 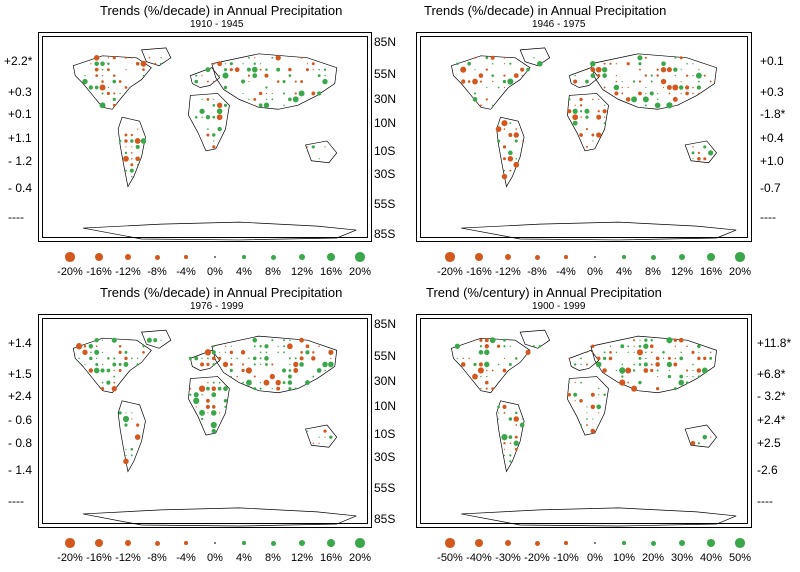 What do you see at coordinates (20, 161) in the screenshot?
I see `trend-value: - 1.2` at bounding box center [20, 161].